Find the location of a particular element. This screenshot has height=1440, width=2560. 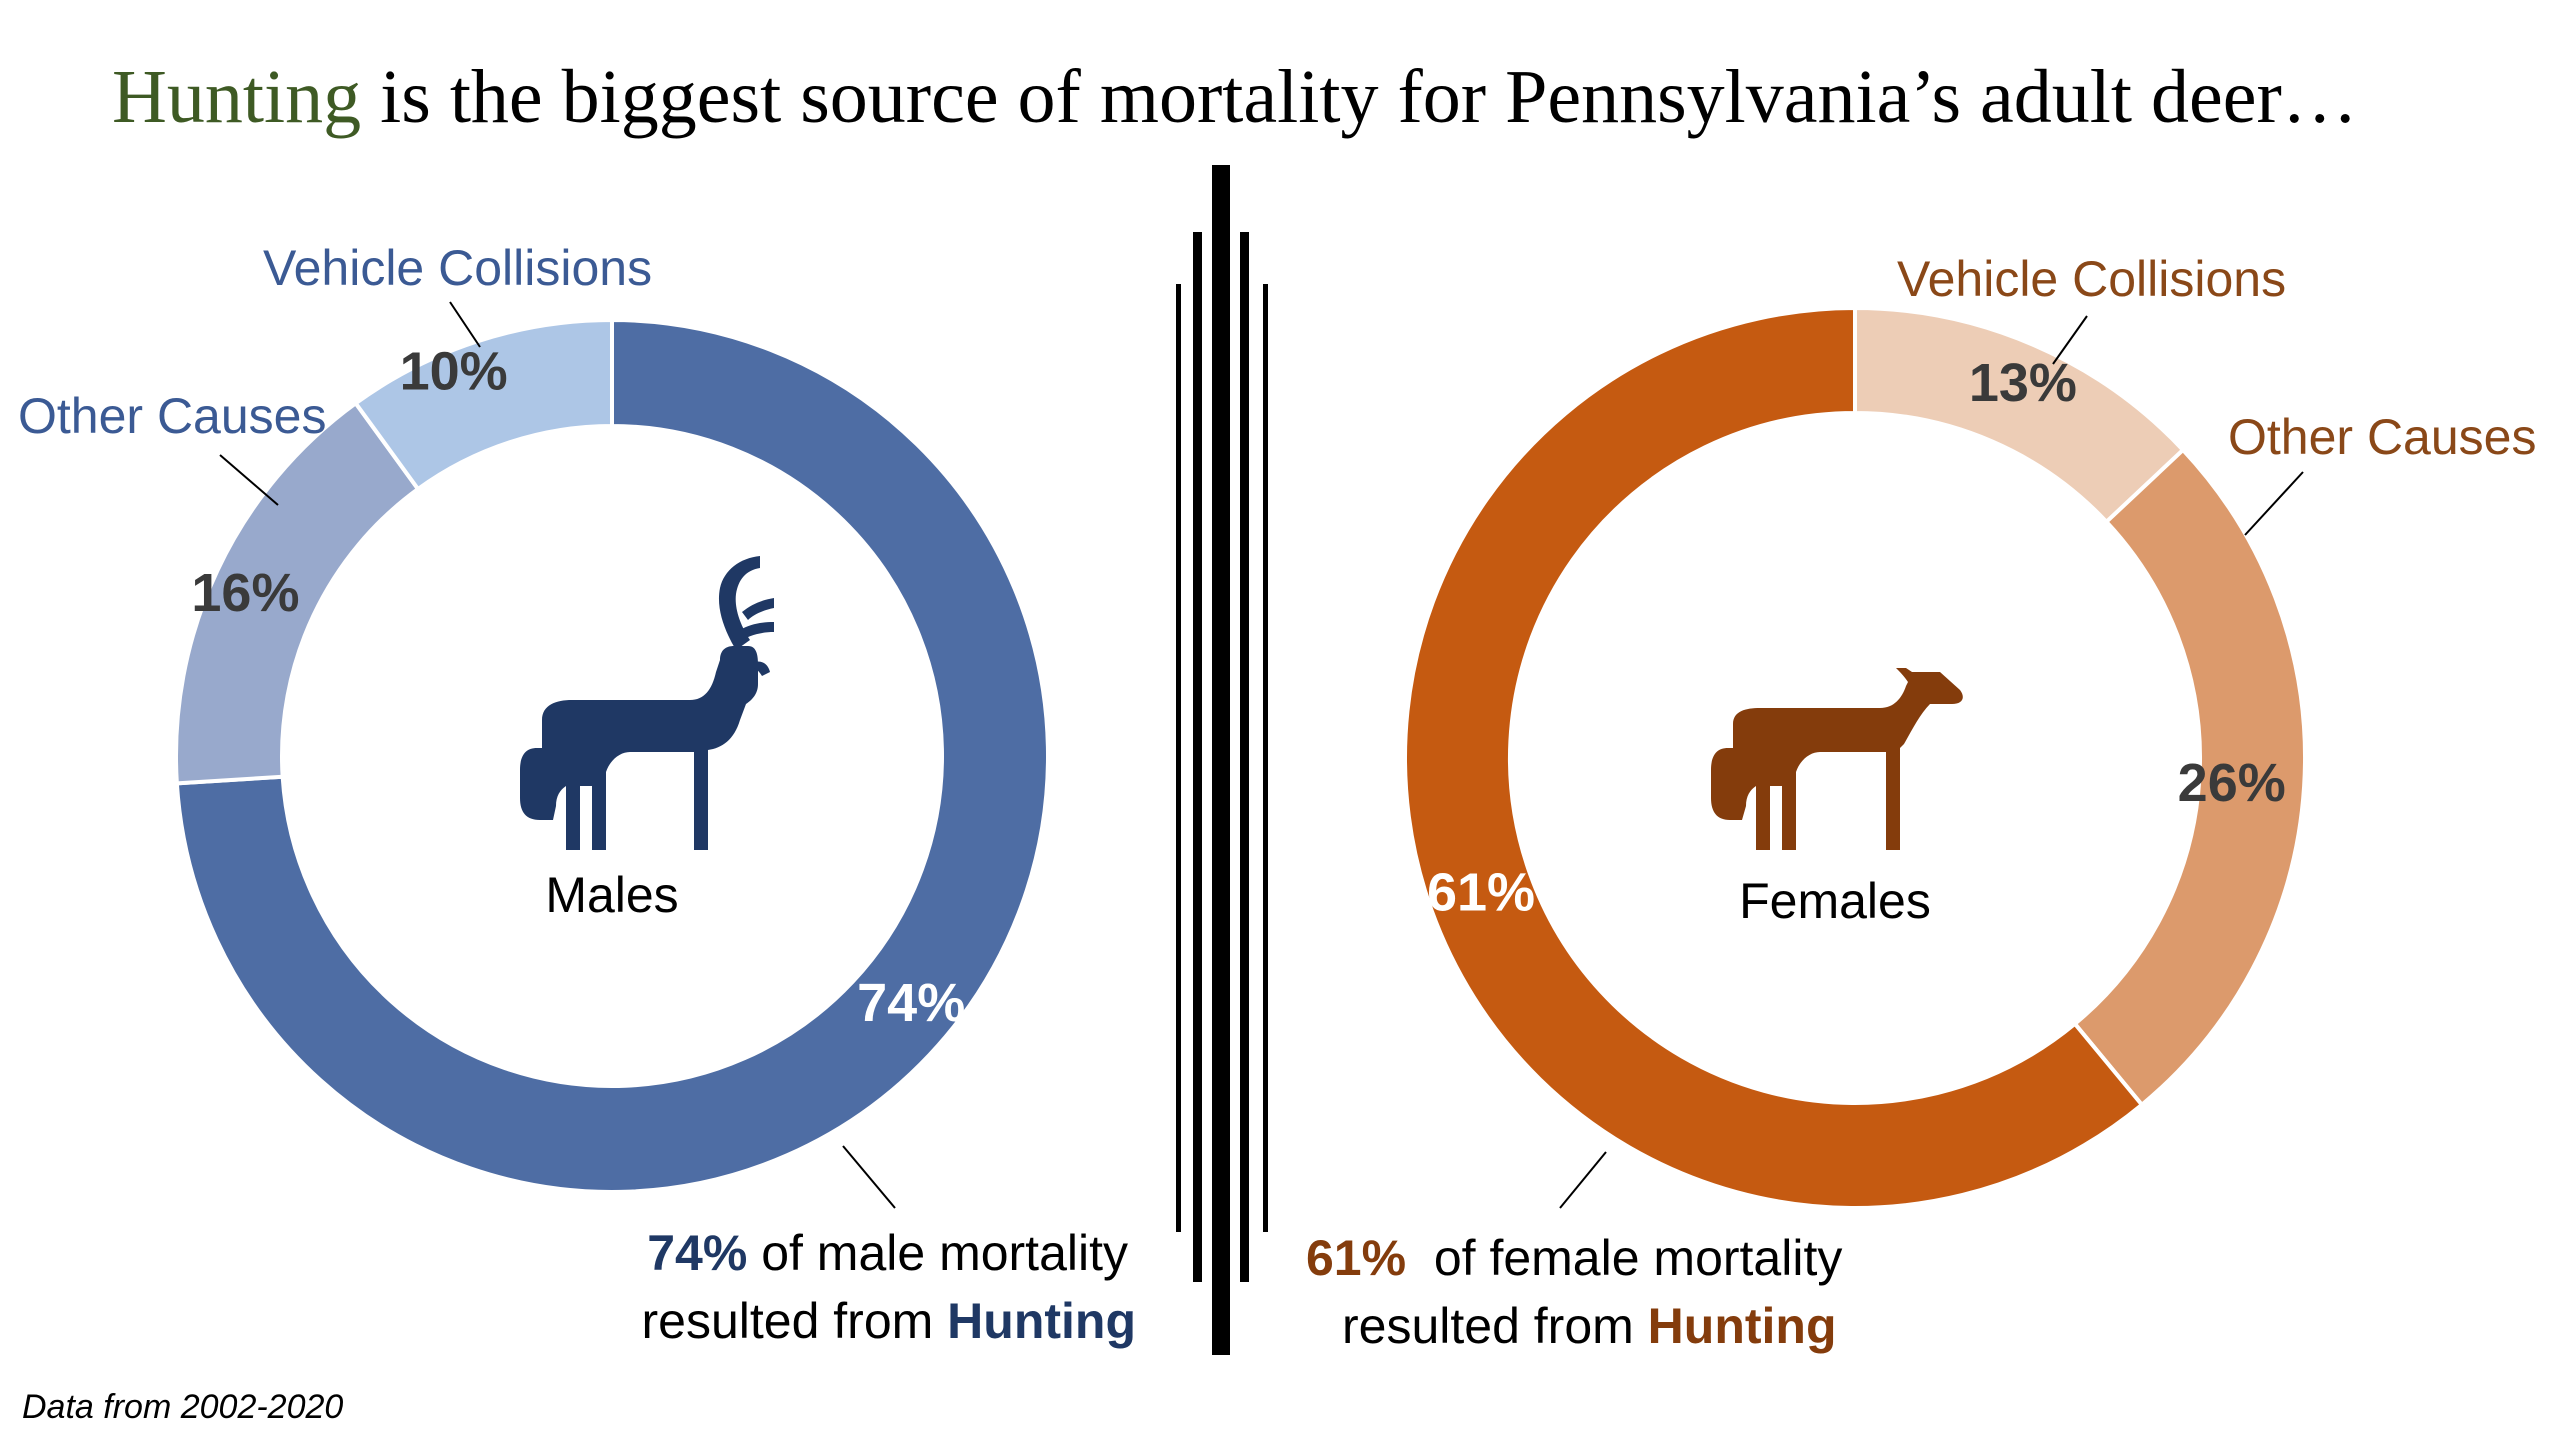

male-caption-line1-rest: of male mortality is located at coordinates (937, 1253).